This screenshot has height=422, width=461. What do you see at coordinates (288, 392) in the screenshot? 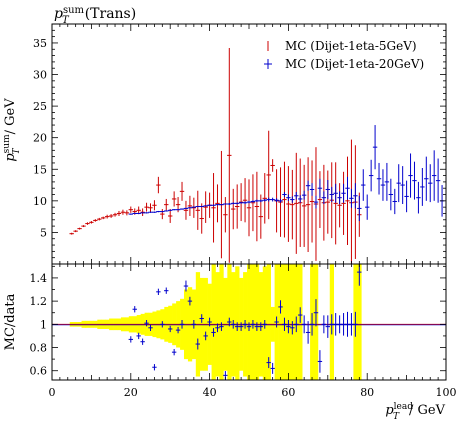
I see `x-tick-label: 60` at bounding box center [288, 392].